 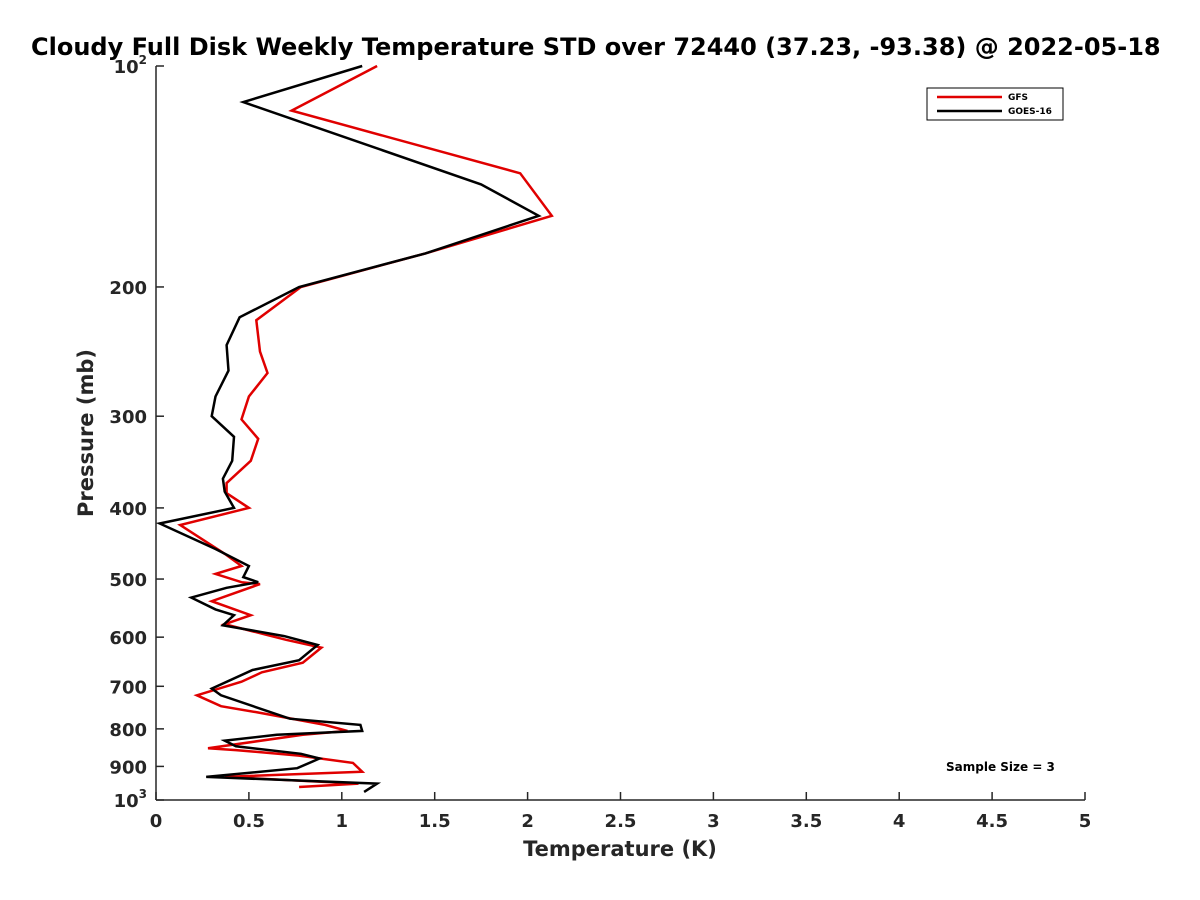 What do you see at coordinates (620, 849) in the screenshot?
I see `x-axis-label: Temperature (K)` at bounding box center [620, 849].